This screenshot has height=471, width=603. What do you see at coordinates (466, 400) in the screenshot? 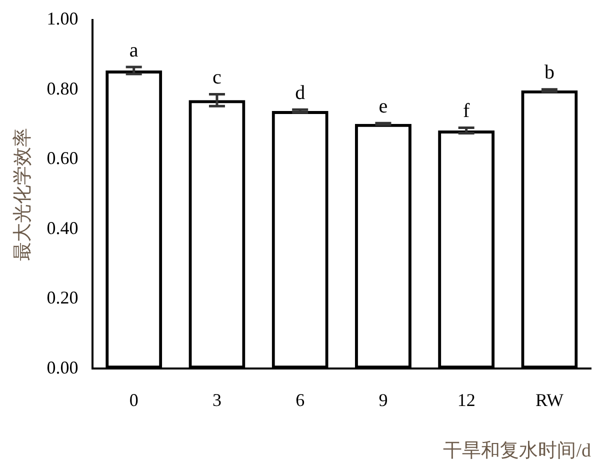
I see `x-tick-label: 12` at bounding box center [466, 400].